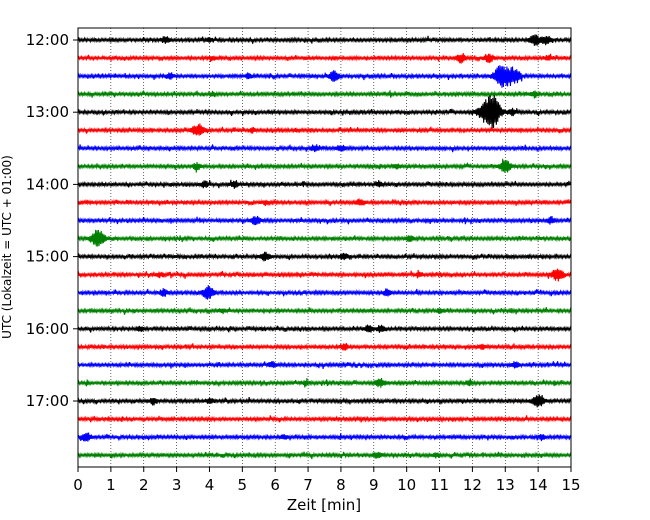 This screenshot has width=650, height=520. What do you see at coordinates (144, 485) in the screenshot?
I see `x-tick-label: 2` at bounding box center [144, 485].